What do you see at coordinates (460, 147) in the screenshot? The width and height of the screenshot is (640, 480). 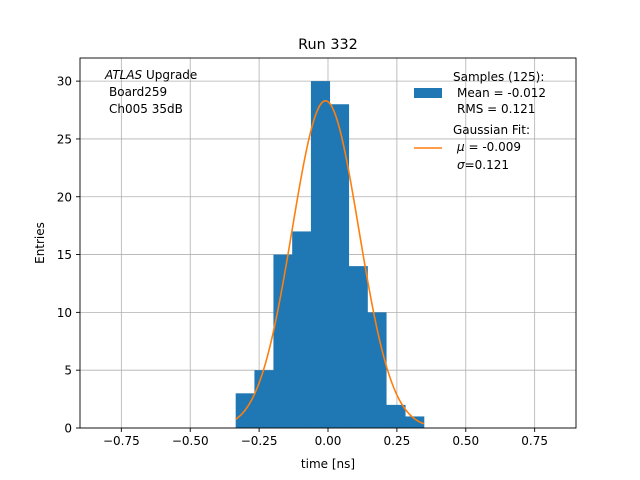 I see `legend-mu-symbol: μ` at bounding box center [460, 147].